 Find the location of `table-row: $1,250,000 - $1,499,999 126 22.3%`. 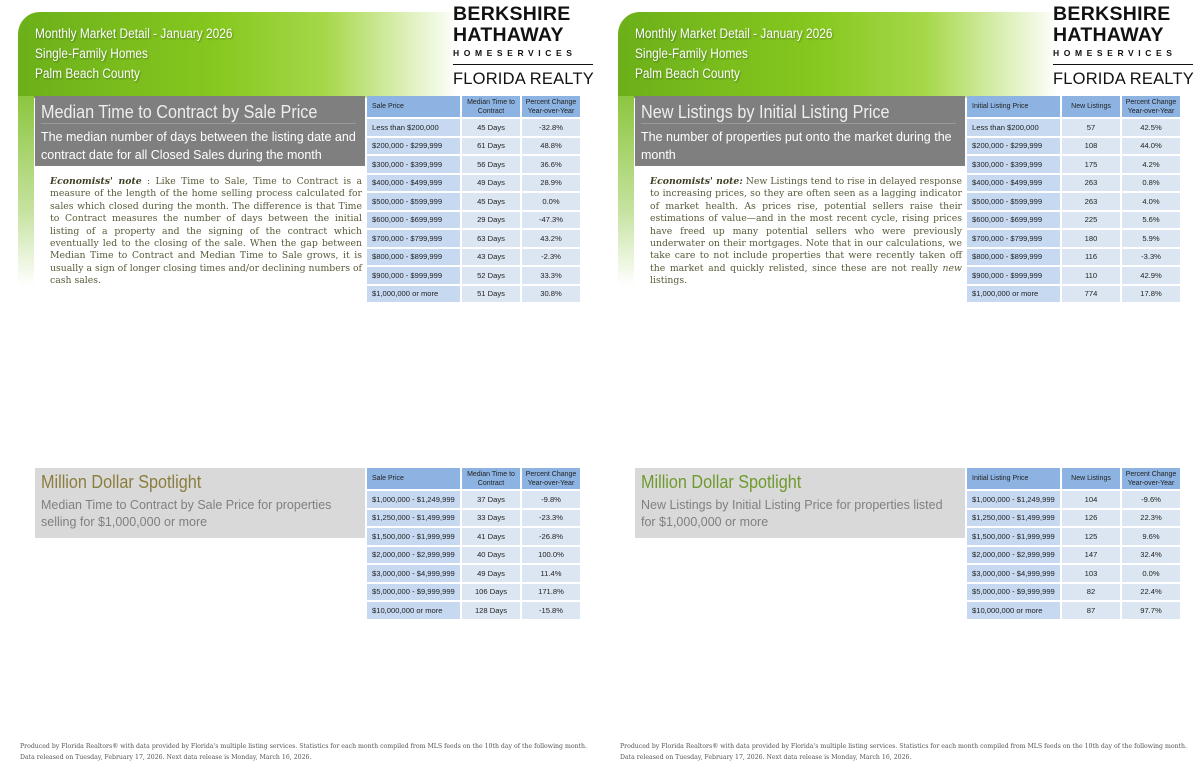

table-row: $1,250,000 - $1,499,999 126 22.3% is located at coordinates (1073, 517).